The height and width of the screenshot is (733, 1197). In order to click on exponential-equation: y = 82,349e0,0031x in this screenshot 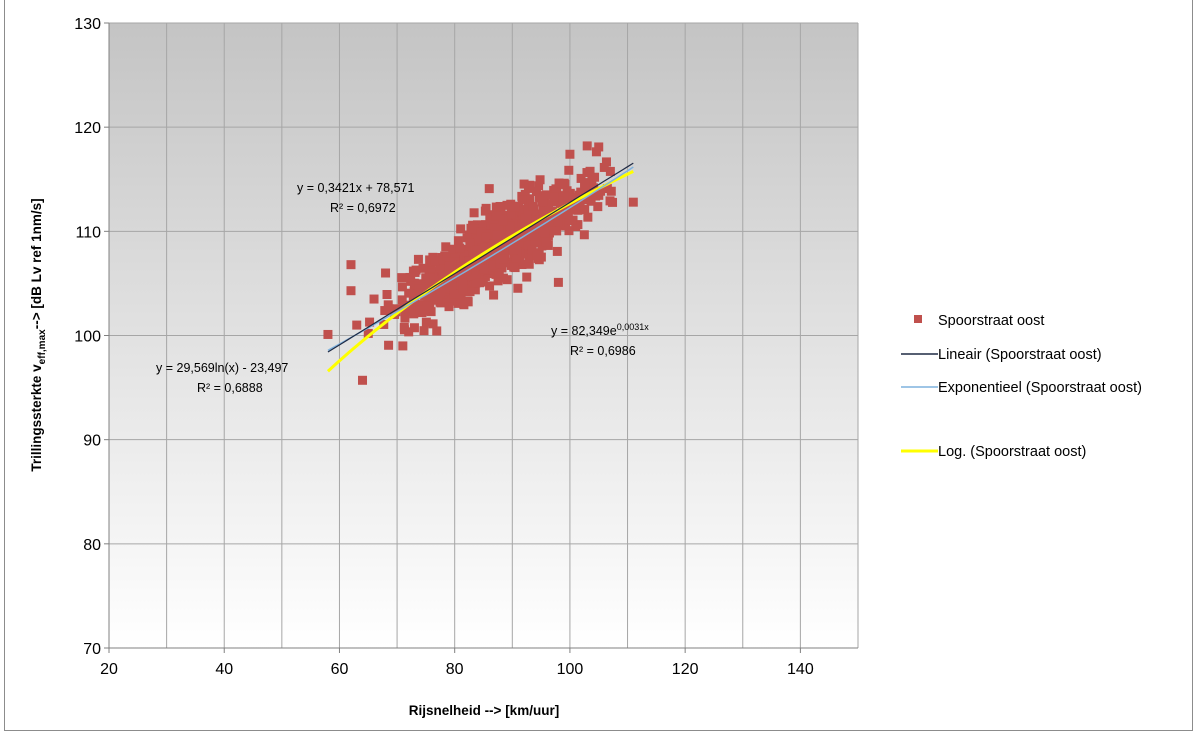, I will do `click(600, 330)`.